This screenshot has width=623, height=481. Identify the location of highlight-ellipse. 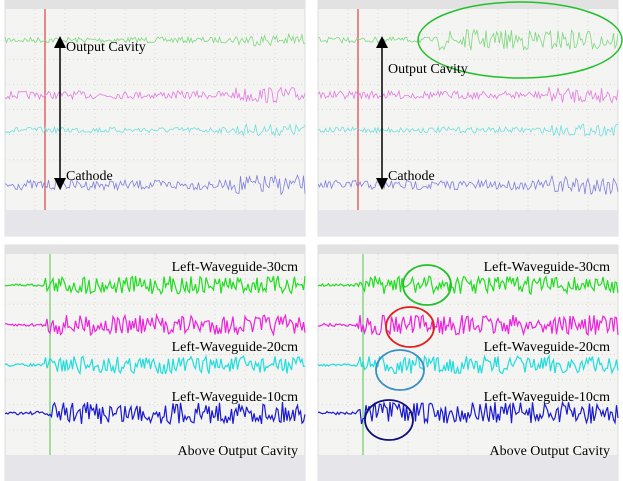
(520, 40).